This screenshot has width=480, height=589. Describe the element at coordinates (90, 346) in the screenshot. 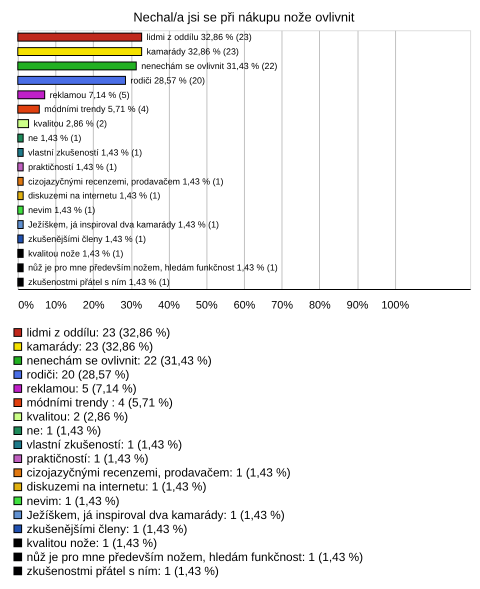

I see `legend-label: kamarády: 23 (32,86 %)` at that location.